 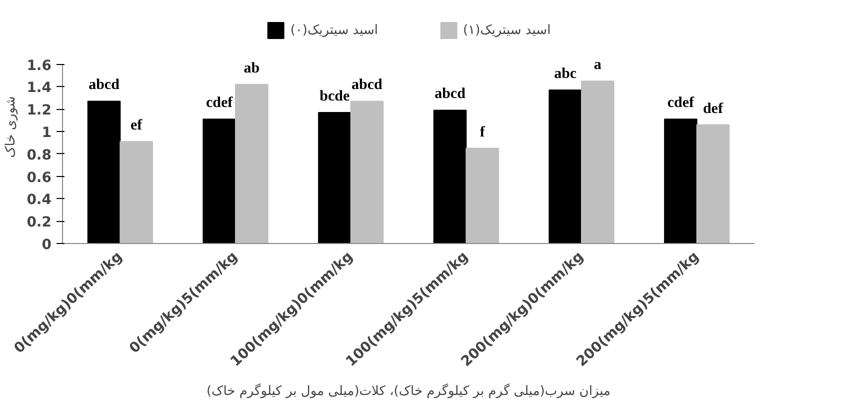 What do you see at coordinates (47, 132) in the screenshot?
I see `y-tick-label: 1` at bounding box center [47, 132].